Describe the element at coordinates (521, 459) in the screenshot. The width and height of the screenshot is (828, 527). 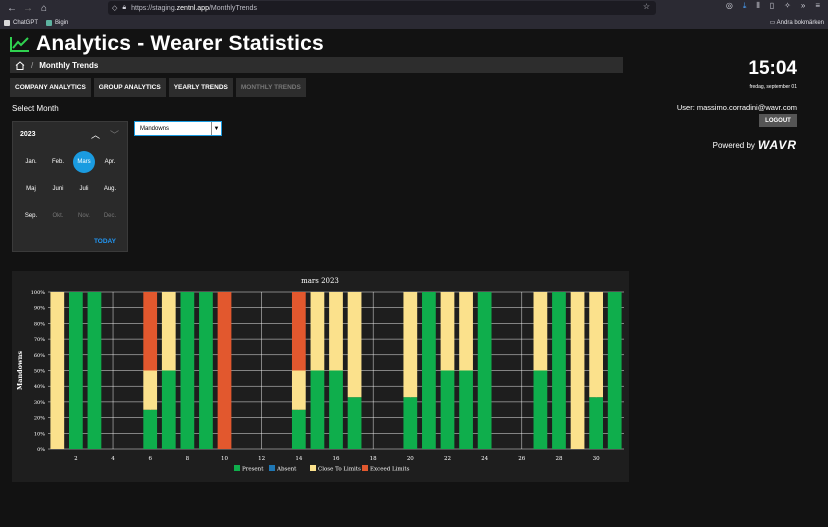
I see `x-tick-label: 26` at that location.